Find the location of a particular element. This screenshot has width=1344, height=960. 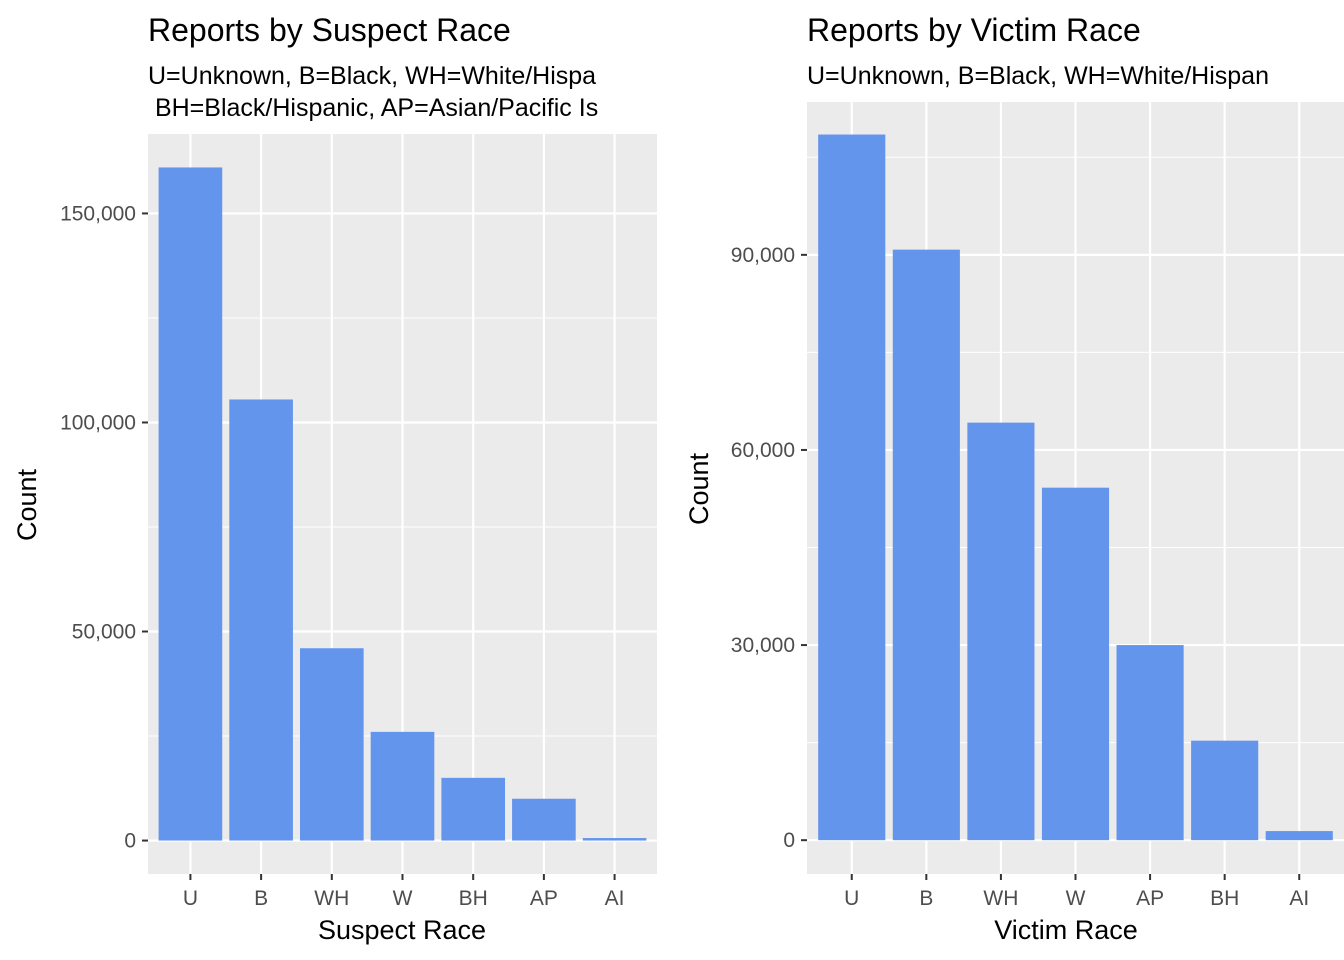

y-tick-label: 90,000 is located at coordinates (763, 255).